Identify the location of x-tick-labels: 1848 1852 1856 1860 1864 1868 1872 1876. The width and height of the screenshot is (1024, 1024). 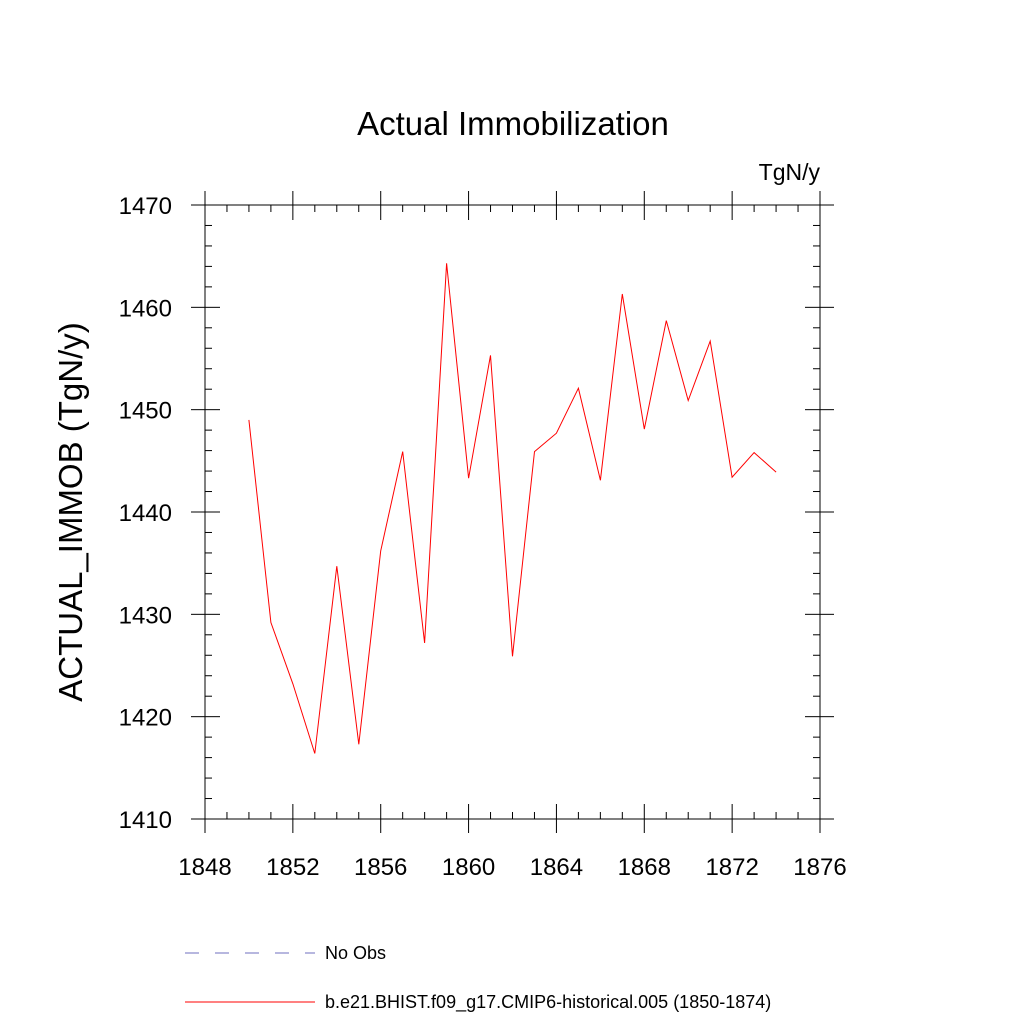
(512, 867).